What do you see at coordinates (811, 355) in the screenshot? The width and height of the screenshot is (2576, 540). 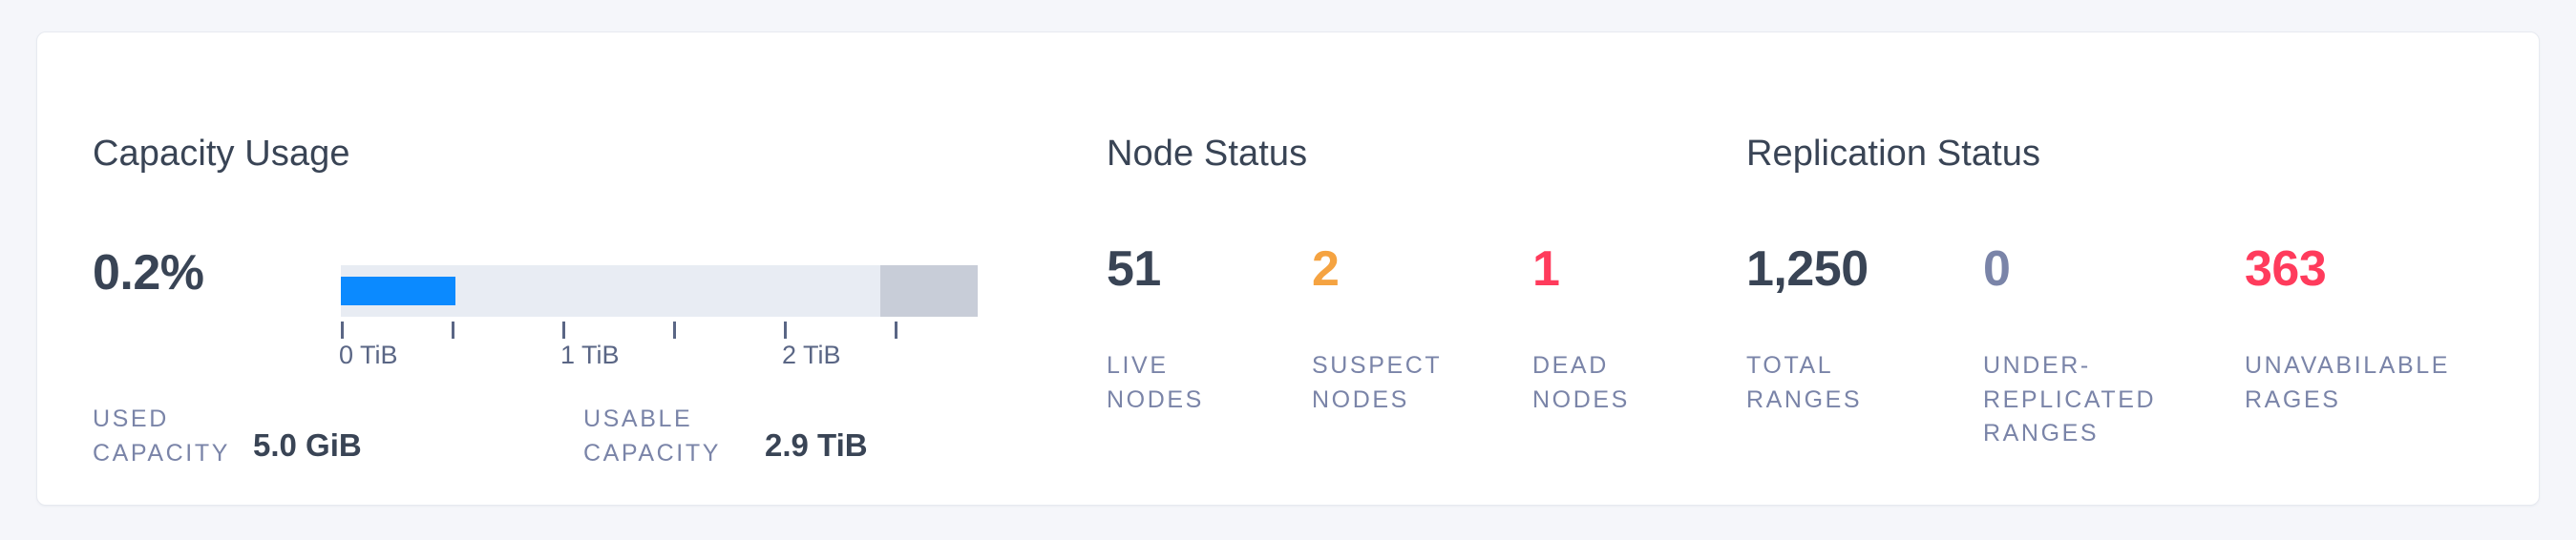 I see `axis-tick-label: 2 TiB` at bounding box center [811, 355].